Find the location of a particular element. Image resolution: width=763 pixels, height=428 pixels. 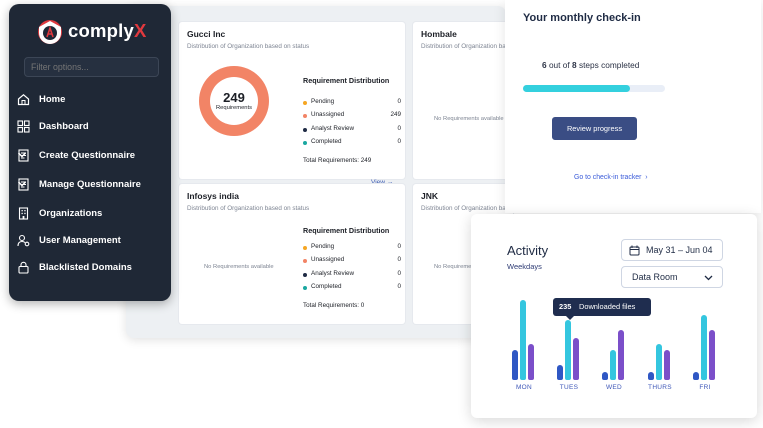

sidebar-item-home: Home is located at coordinates (91, 100).